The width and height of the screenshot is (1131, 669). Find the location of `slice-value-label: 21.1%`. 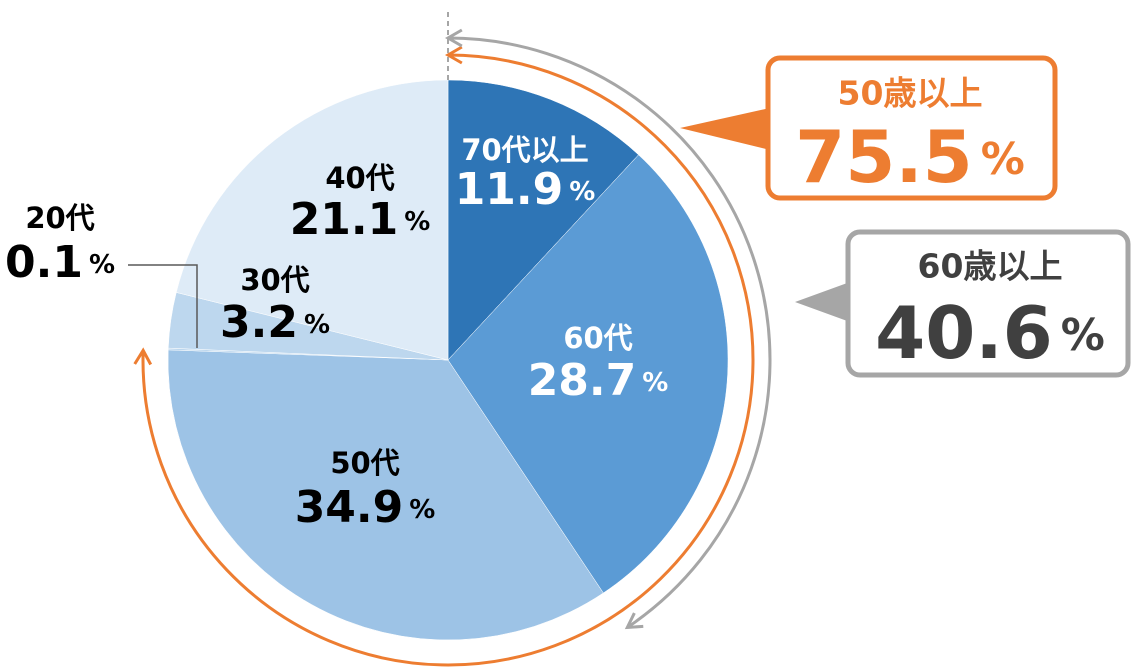

slice-value-label: 21.1% is located at coordinates (360, 219).